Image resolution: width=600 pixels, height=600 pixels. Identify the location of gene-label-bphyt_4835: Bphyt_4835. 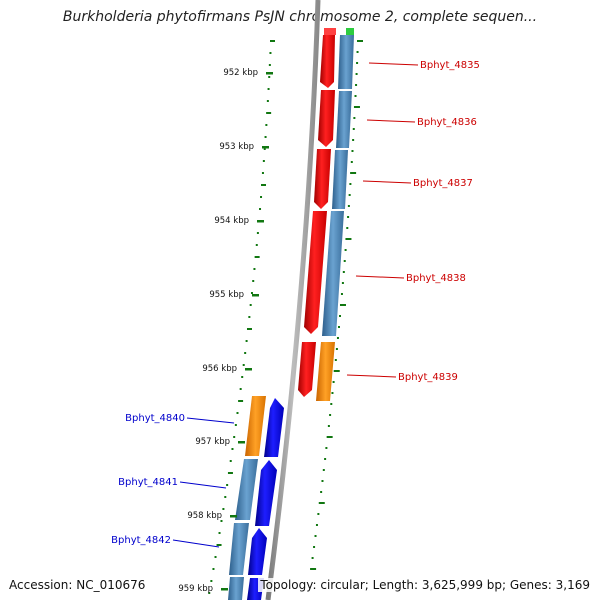
(450, 65).